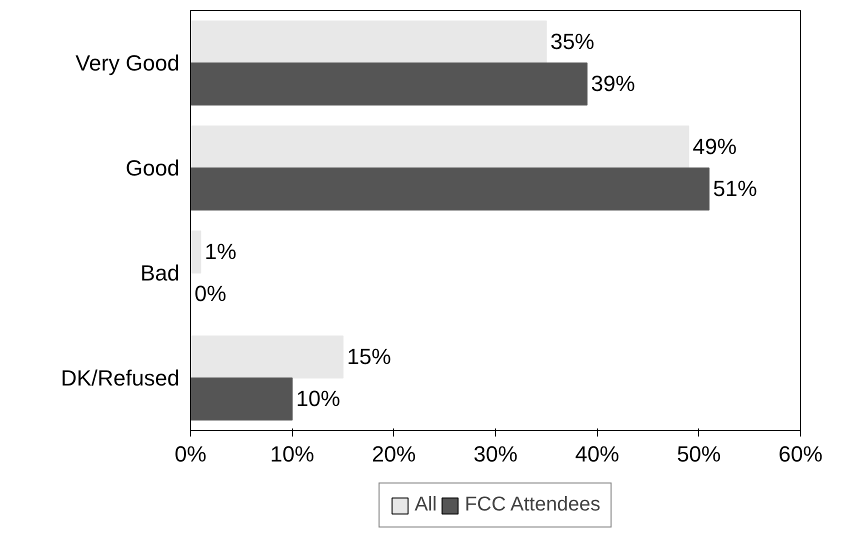  Describe the element at coordinates (425, 505) in the screenshot. I see `legend-label: All` at that location.